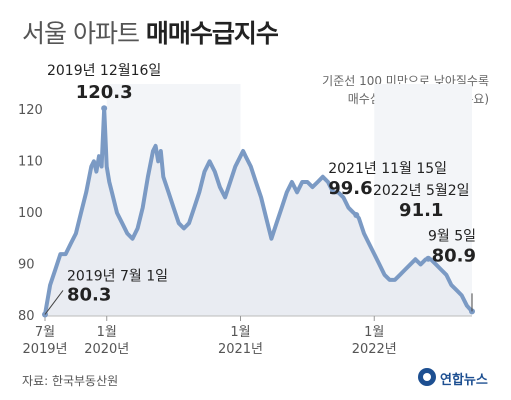  What do you see at coordinates (464, 380) in the screenshot?
I see `logo-text: 연합뉴스` at bounding box center [464, 380].